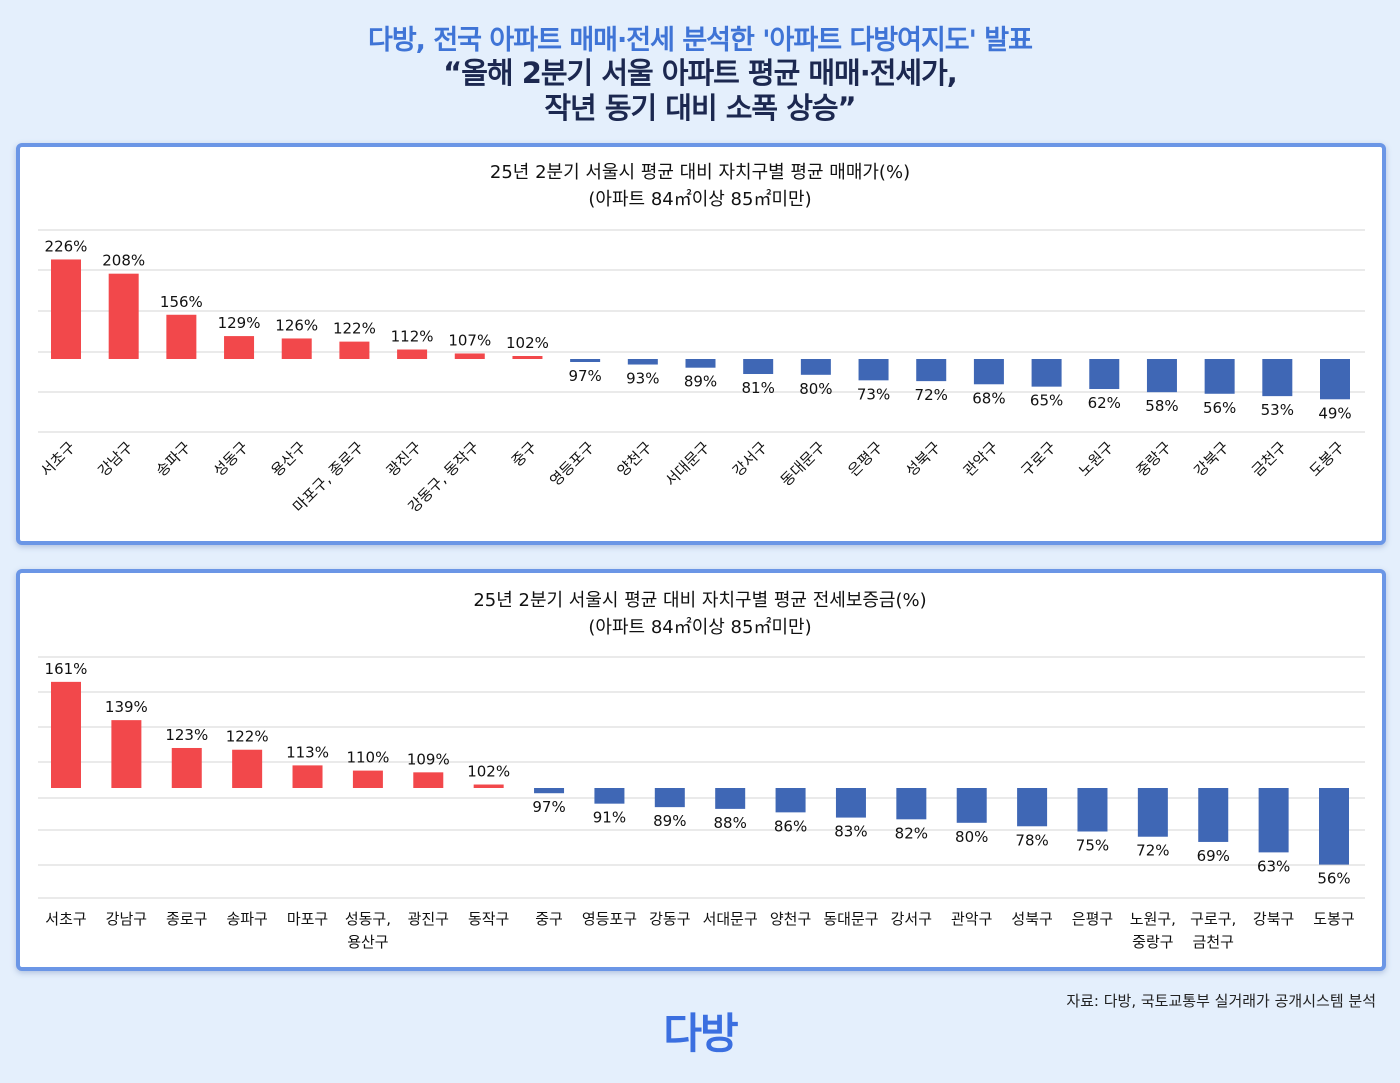  Describe the element at coordinates (758, 388) in the screenshot. I see `data-label: 81%` at that location.